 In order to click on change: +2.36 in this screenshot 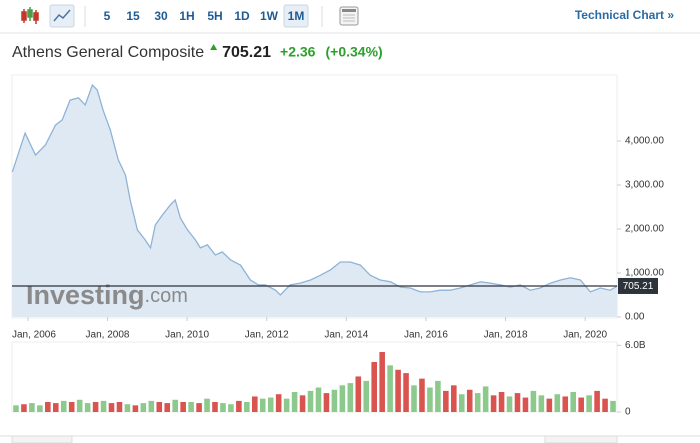, I will do `click(298, 52)`.